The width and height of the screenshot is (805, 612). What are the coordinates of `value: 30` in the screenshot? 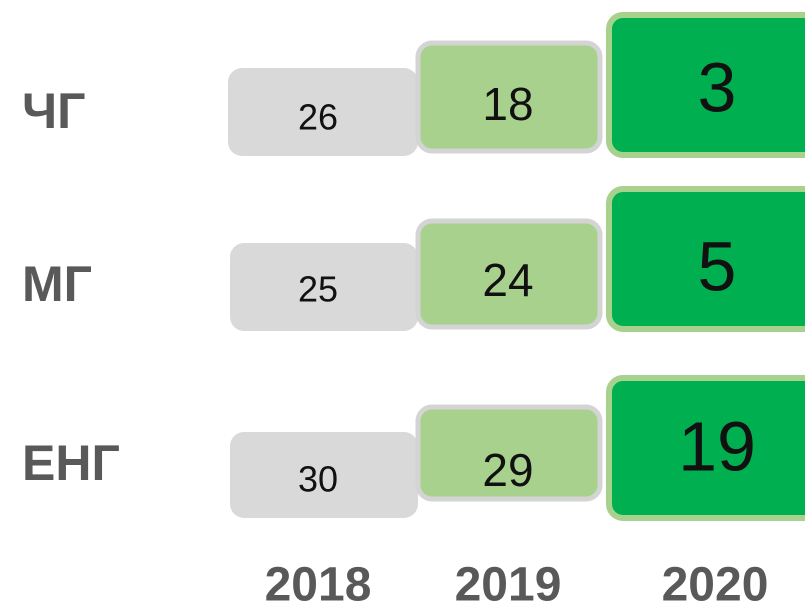 It's located at (318, 479).